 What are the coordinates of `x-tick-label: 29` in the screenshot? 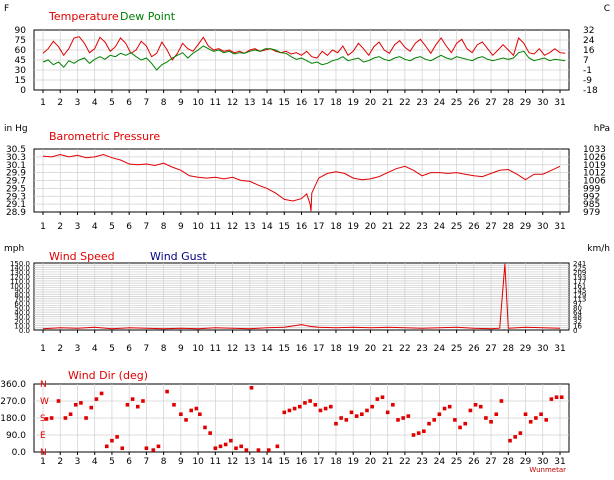 It's located at (526, 103).